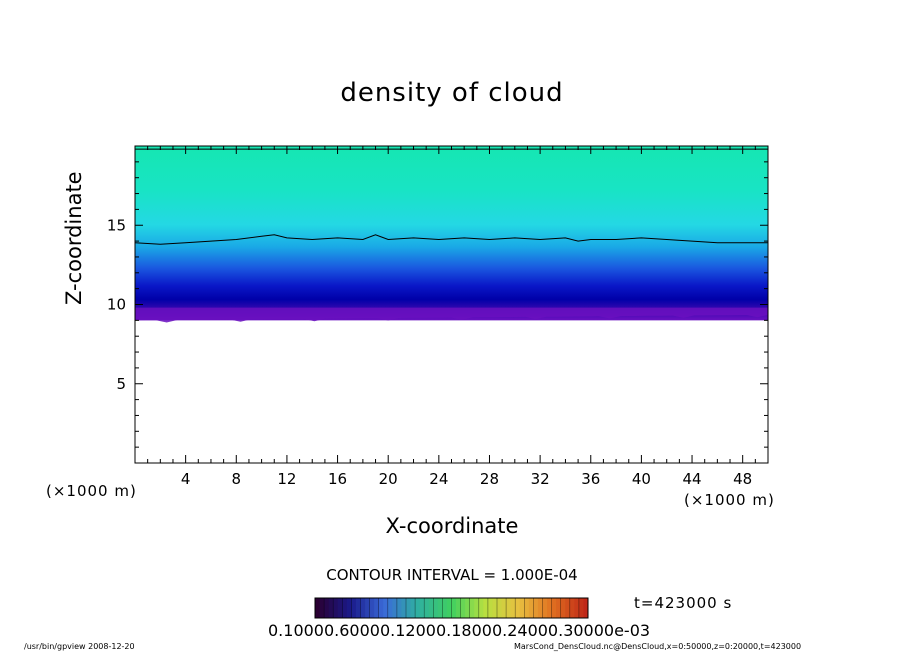  I want to click on x-tick-label: 32, so click(540, 479).